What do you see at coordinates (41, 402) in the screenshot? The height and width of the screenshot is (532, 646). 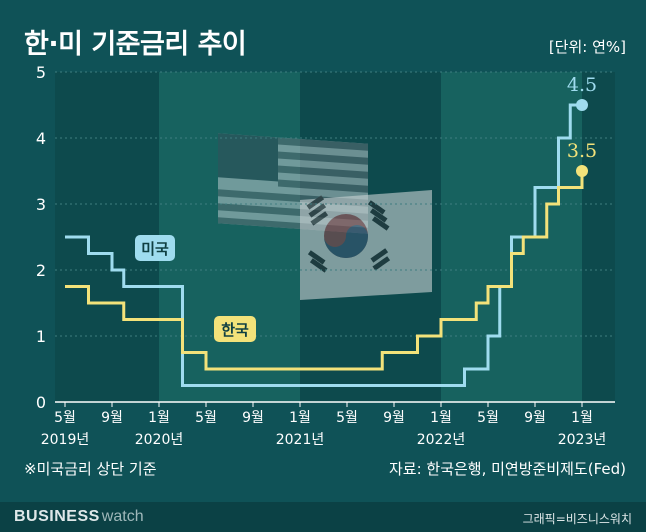 I see `y-tick-label: 0` at bounding box center [41, 402].